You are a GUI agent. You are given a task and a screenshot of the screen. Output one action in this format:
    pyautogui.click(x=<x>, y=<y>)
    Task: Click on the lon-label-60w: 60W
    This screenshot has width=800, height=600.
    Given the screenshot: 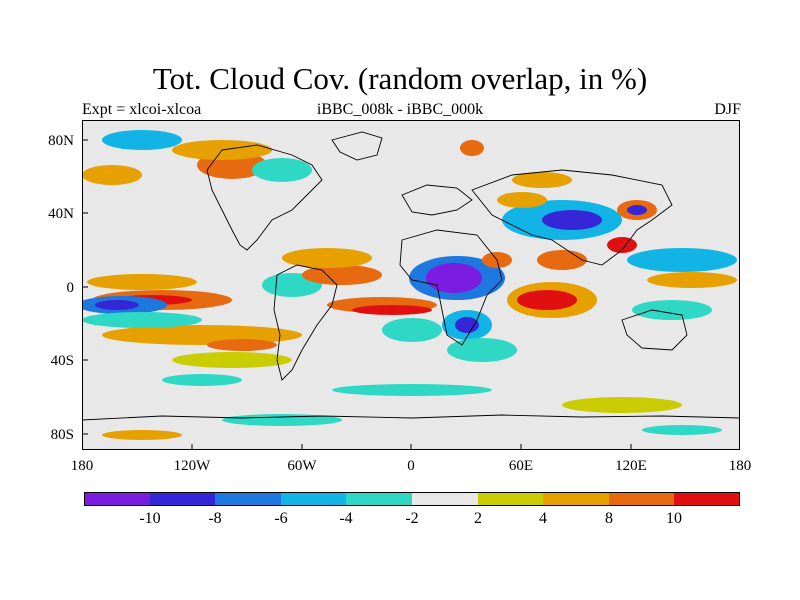 What is the action you would take?
    pyautogui.click(x=302, y=466)
    